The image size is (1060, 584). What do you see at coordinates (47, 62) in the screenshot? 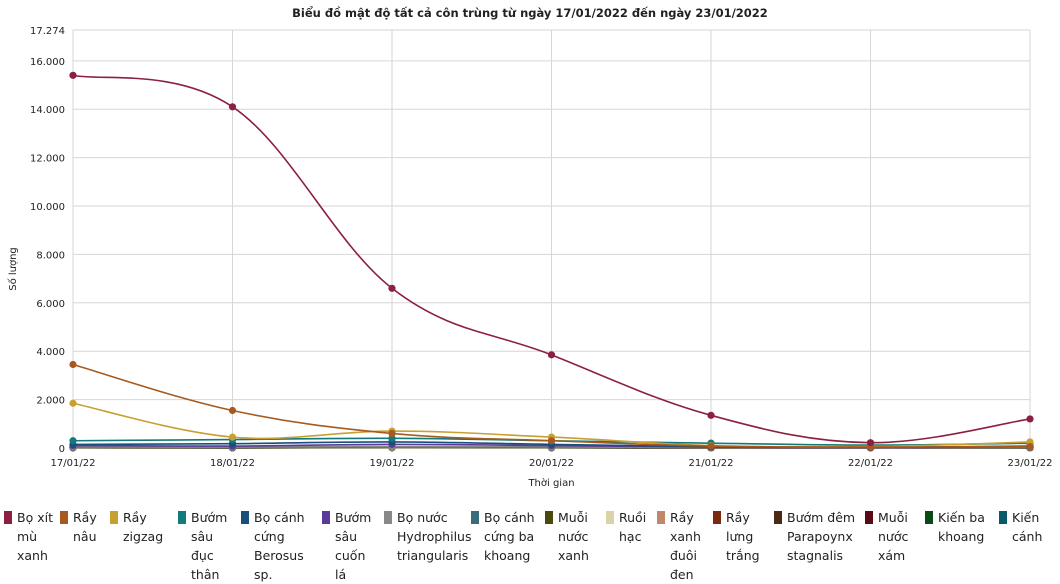
I see `y-tick-label: 16.000` at bounding box center [47, 62].